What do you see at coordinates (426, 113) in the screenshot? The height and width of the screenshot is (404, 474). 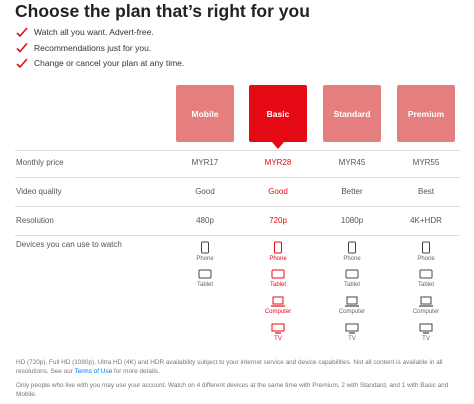 I see `plan-button: Premium` at bounding box center [426, 113].